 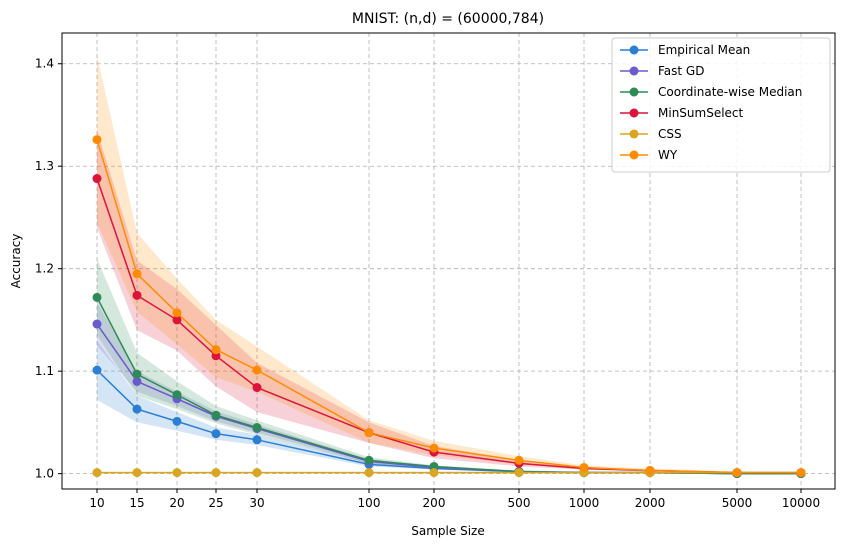 What do you see at coordinates (96, 503) in the screenshot?
I see `x-tick-label: 10` at bounding box center [96, 503].